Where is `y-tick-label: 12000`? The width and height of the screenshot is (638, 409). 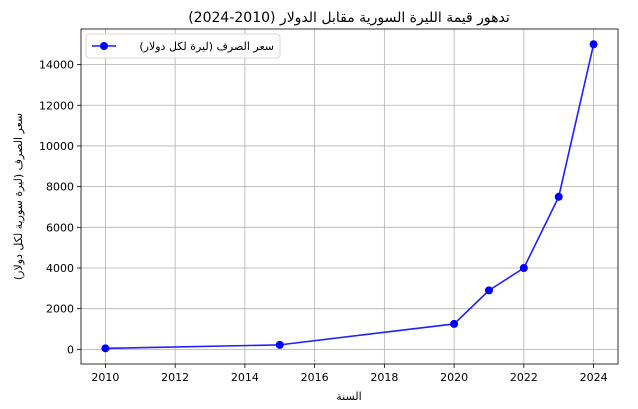 y-tick-label: 12000 is located at coordinates (56, 105).